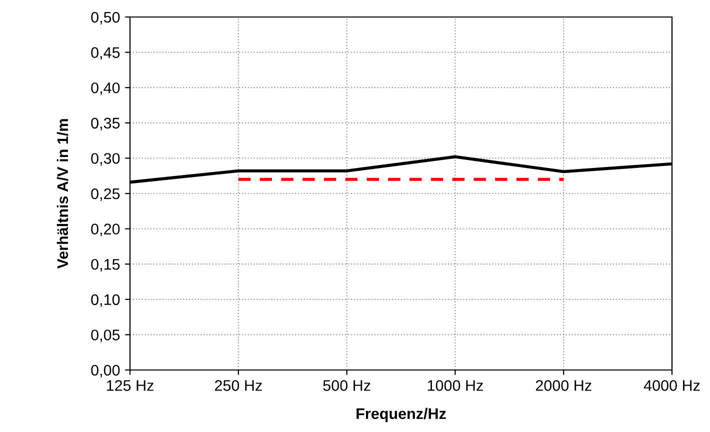 This screenshot has height=432, width=710. Describe the element at coordinates (105, 159) in the screenshot. I see `y-tick-label: 0,30` at that location.